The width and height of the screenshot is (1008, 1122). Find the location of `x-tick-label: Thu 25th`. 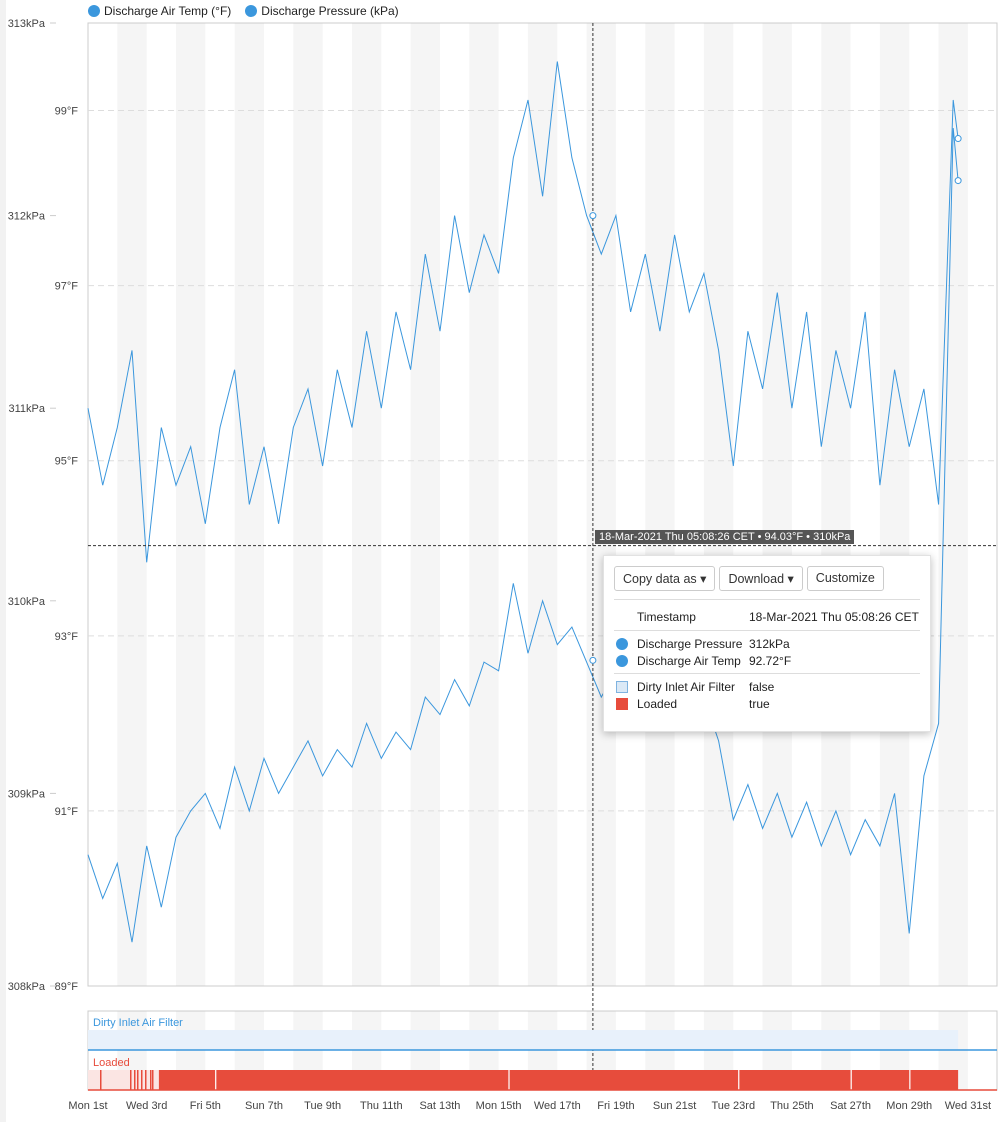

x-tick-label: Thu 25th is located at coordinates (791, 1106).